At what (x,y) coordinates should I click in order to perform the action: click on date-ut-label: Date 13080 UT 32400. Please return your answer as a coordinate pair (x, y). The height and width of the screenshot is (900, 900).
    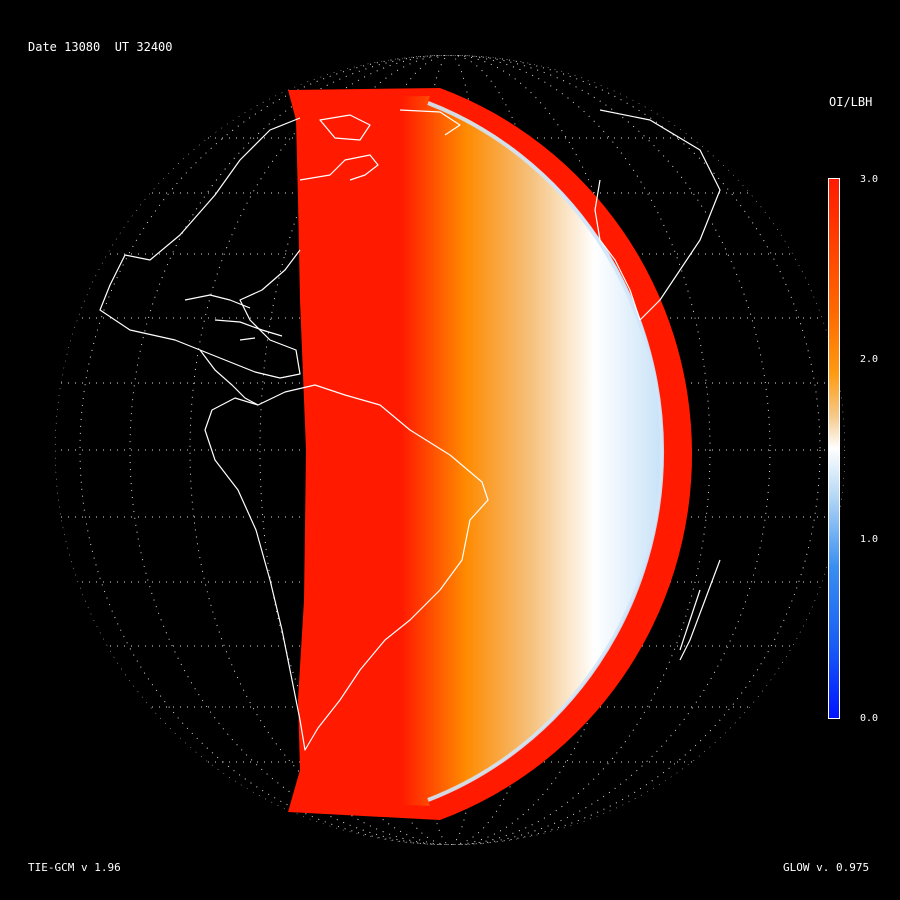
    Looking at the image, I should click on (100, 47).